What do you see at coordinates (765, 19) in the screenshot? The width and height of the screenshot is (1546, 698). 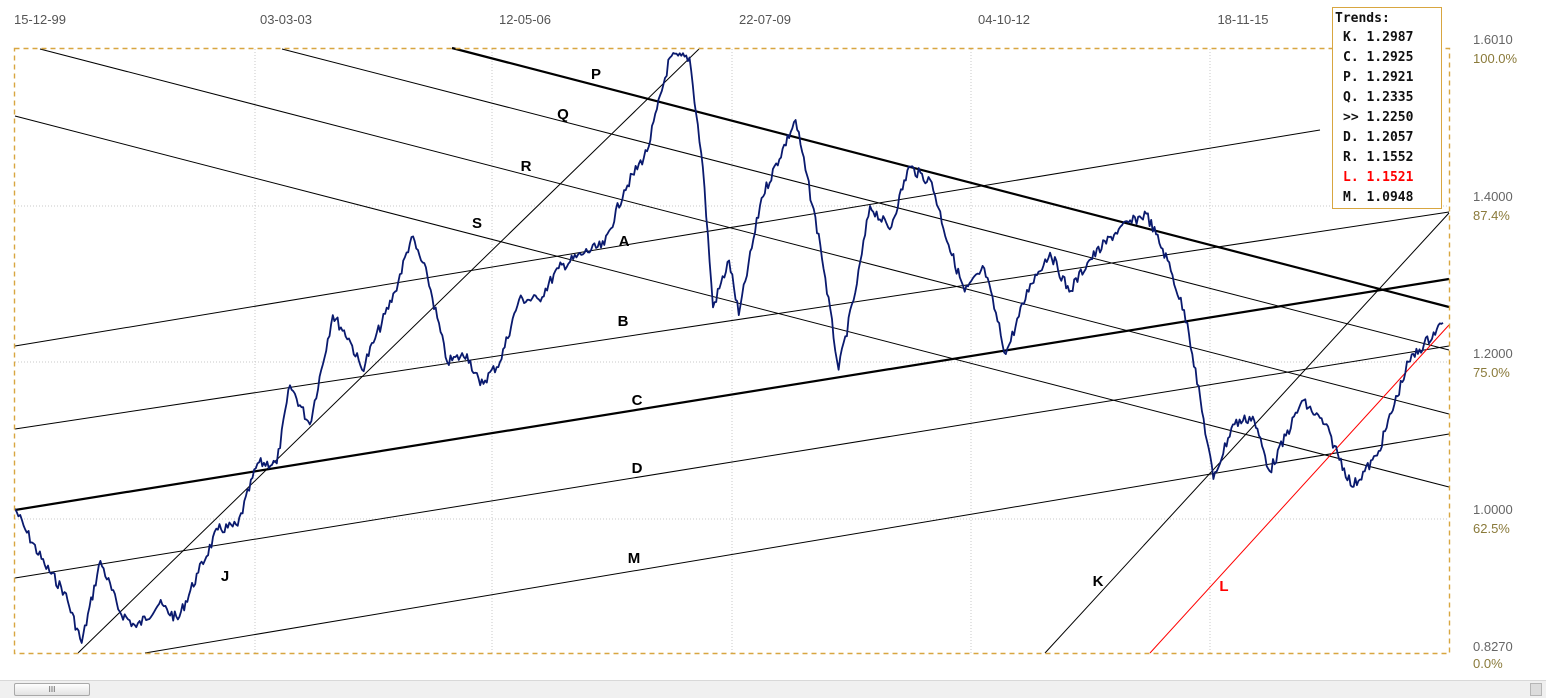 I see `x-tick-label: 22-07-09` at bounding box center [765, 19].